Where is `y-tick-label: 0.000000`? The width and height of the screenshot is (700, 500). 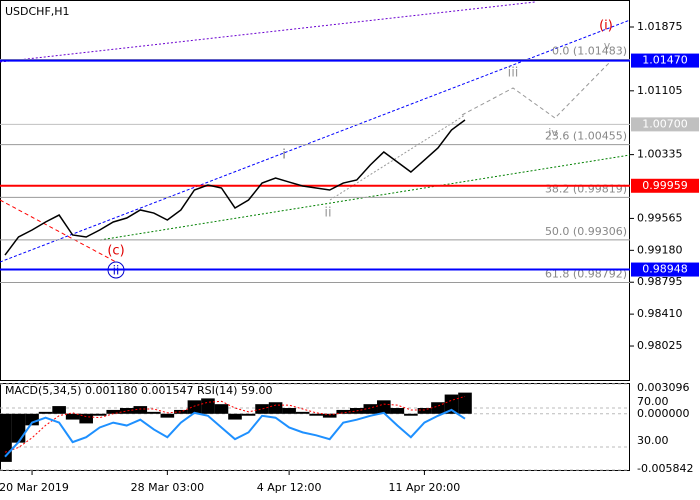
y-tick-label: 0.000000 is located at coordinates (663, 413).